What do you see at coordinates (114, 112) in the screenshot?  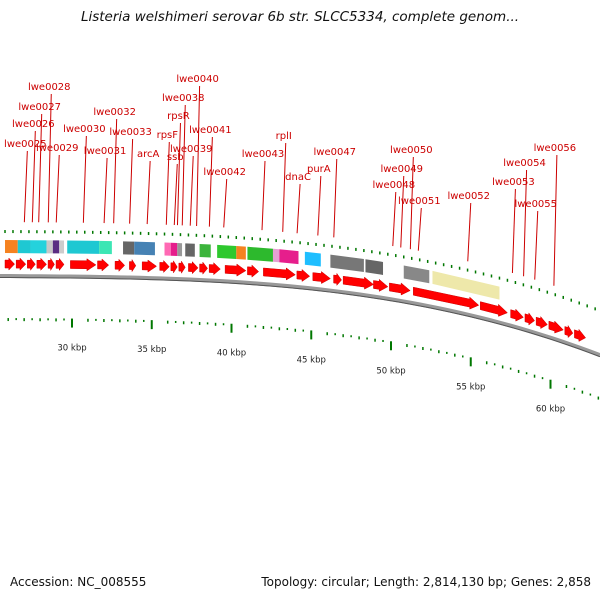 I see `gene-label: lwe0032` at bounding box center [114, 112].